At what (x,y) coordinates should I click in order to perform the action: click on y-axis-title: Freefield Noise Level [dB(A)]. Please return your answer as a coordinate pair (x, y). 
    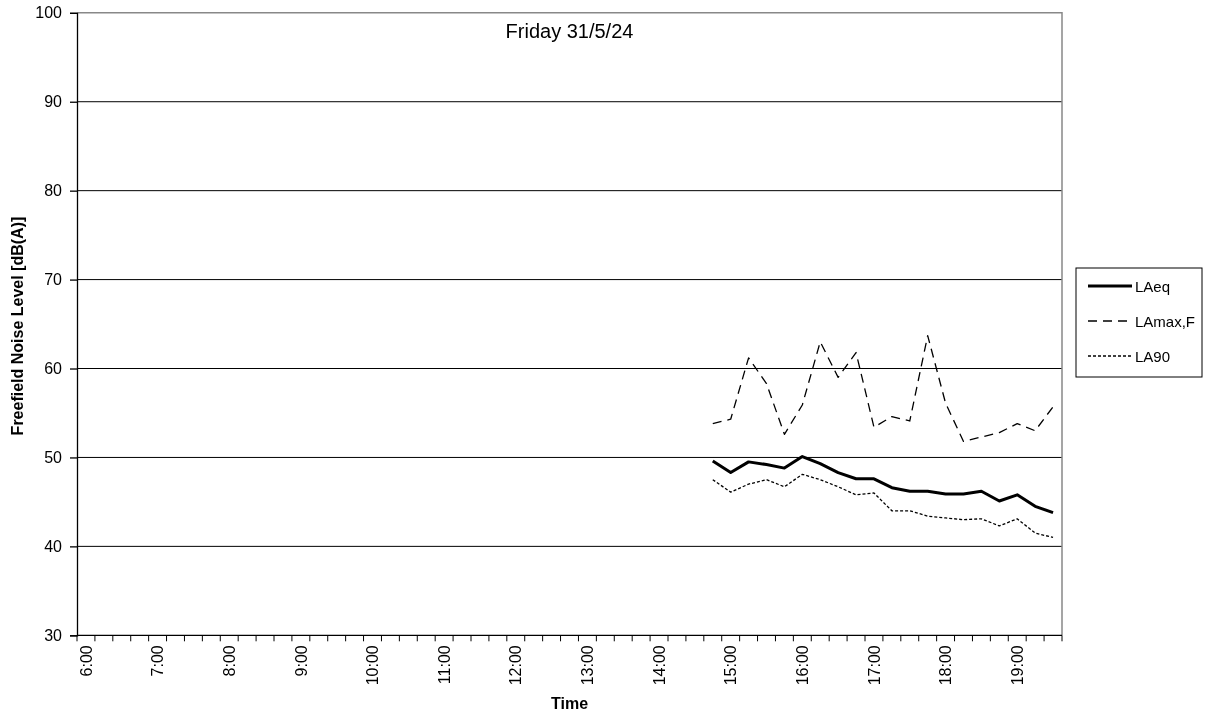
    Looking at the image, I should click on (17, 326).